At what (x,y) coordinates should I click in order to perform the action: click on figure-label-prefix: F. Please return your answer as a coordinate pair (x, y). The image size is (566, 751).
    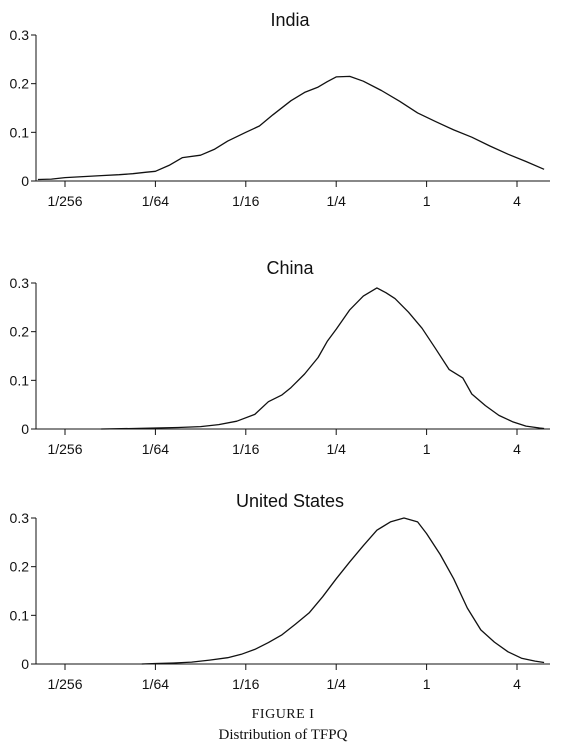
    Looking at the image, I should click on (255, 714).